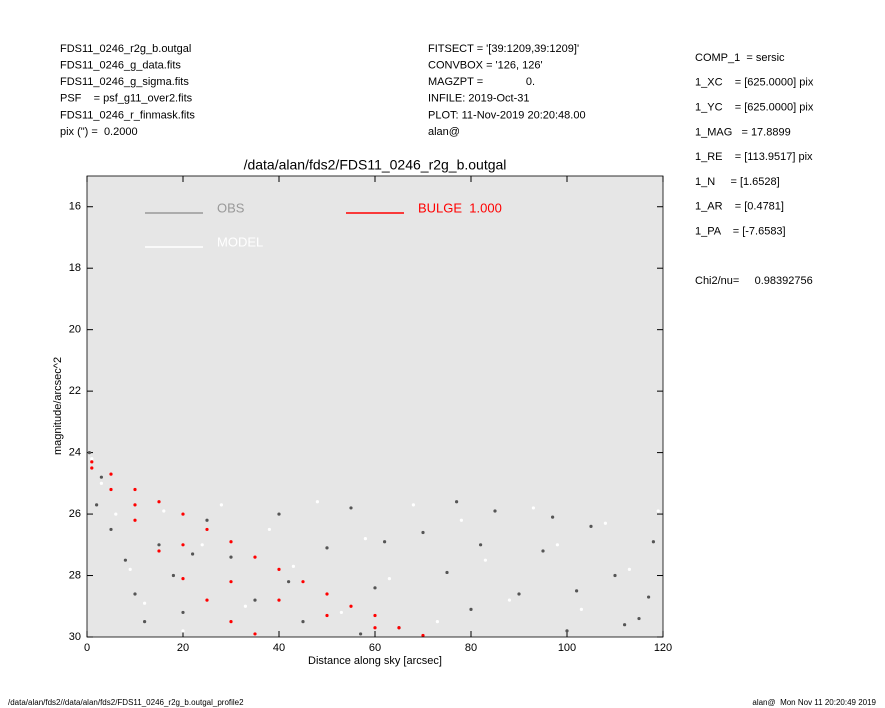  What do you see at coordinates (375, 648) in the screenshot?
I see `x-tick-label: 60` at bounding box center [375, 648].